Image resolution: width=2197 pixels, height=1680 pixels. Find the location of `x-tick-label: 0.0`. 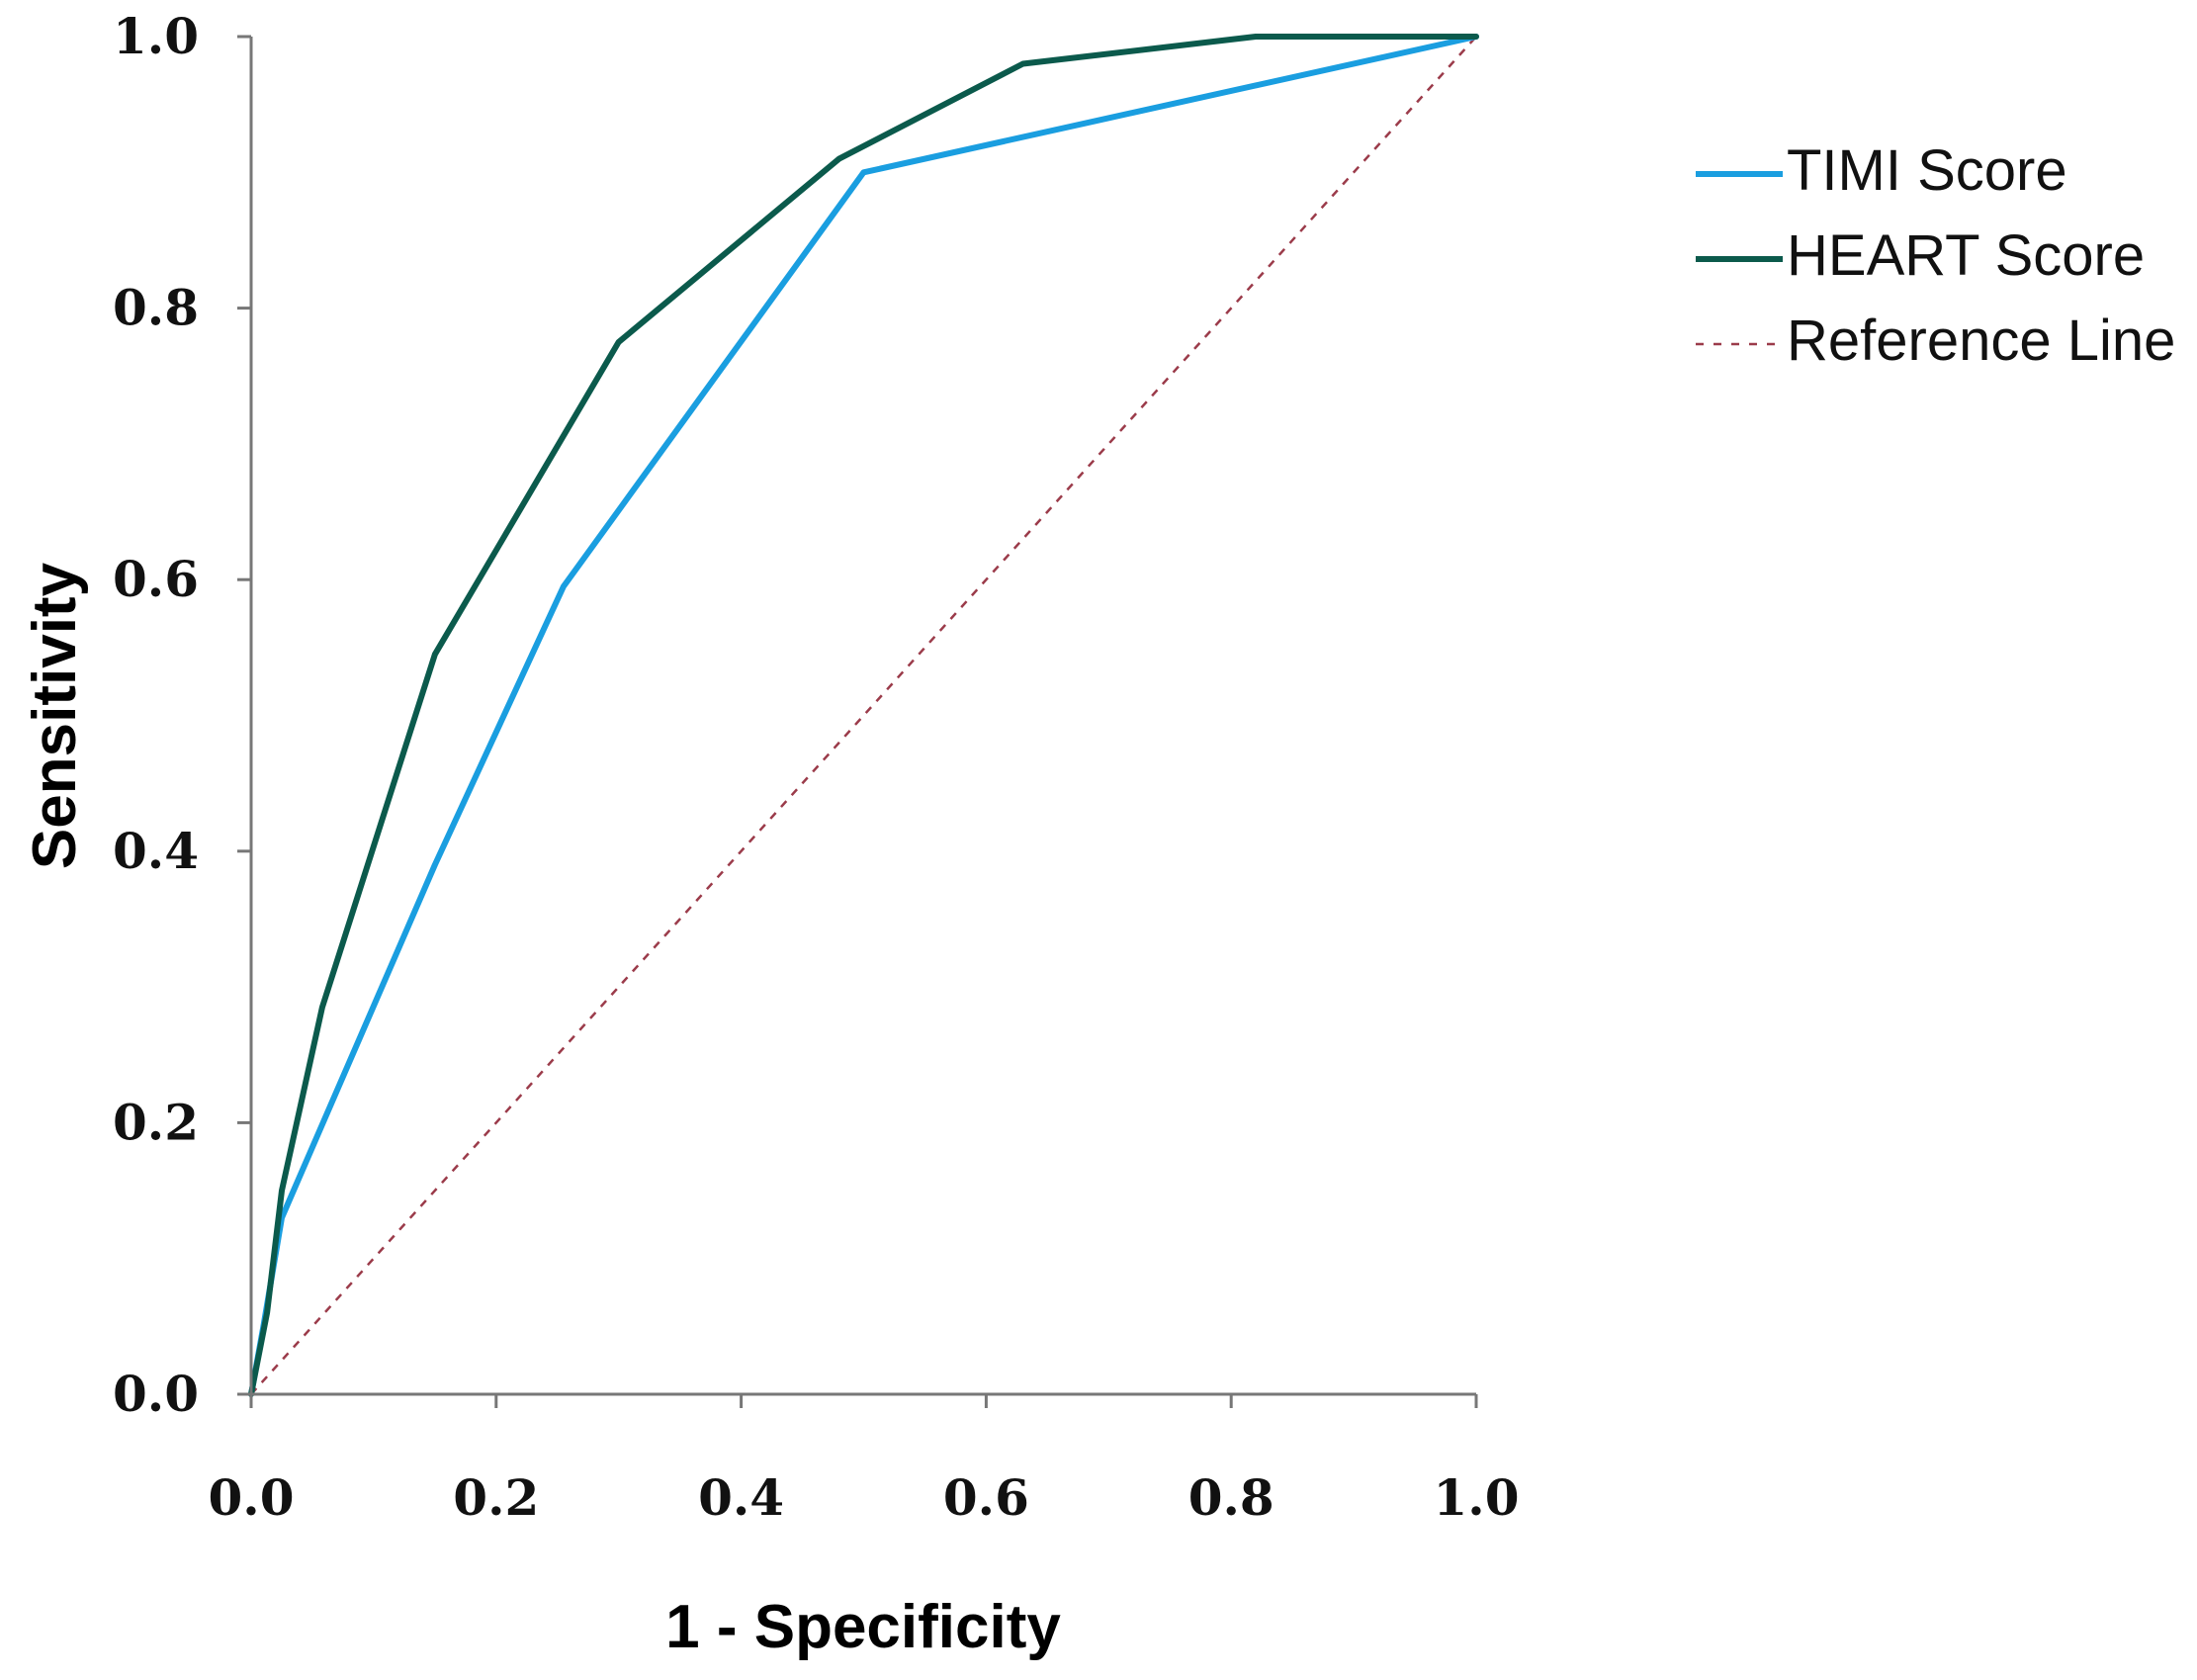

x-tick-label: 0.0 is located at coordinates (252, 1497).